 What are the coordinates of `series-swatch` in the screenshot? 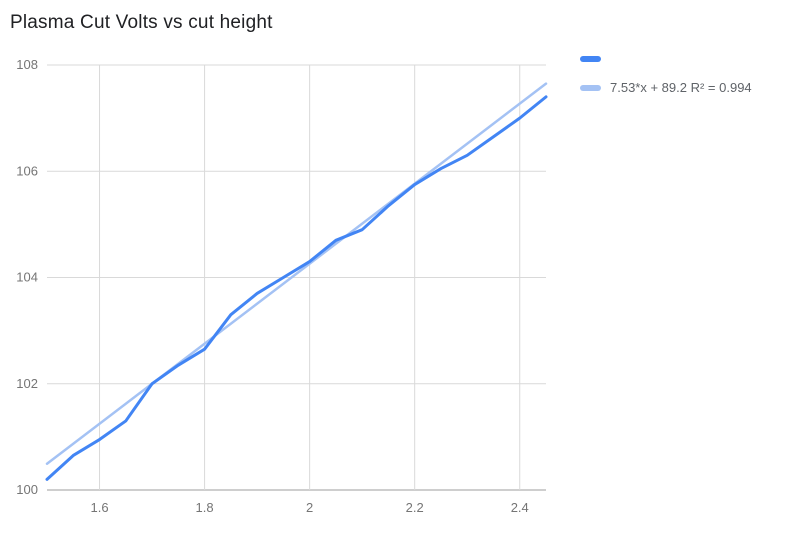 It's located at (590, 59).